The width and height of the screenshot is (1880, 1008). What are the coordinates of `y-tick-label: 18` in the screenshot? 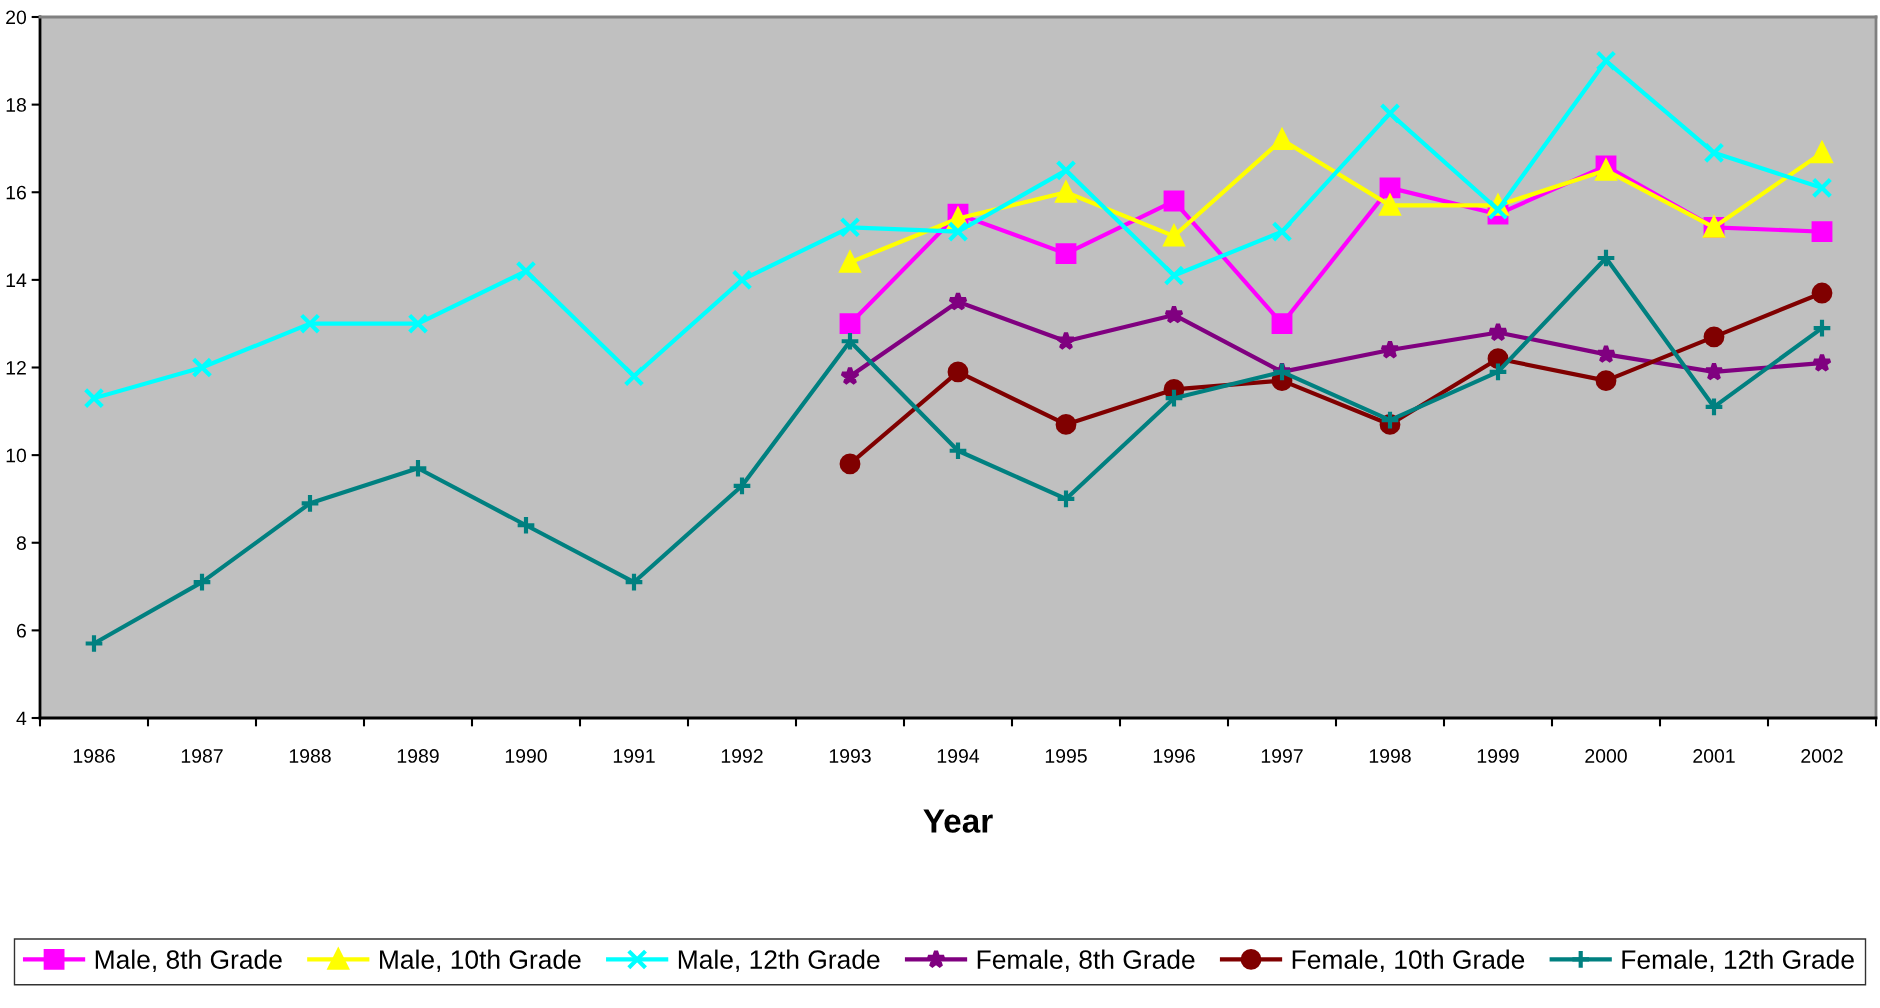 It's located at (16, 105).